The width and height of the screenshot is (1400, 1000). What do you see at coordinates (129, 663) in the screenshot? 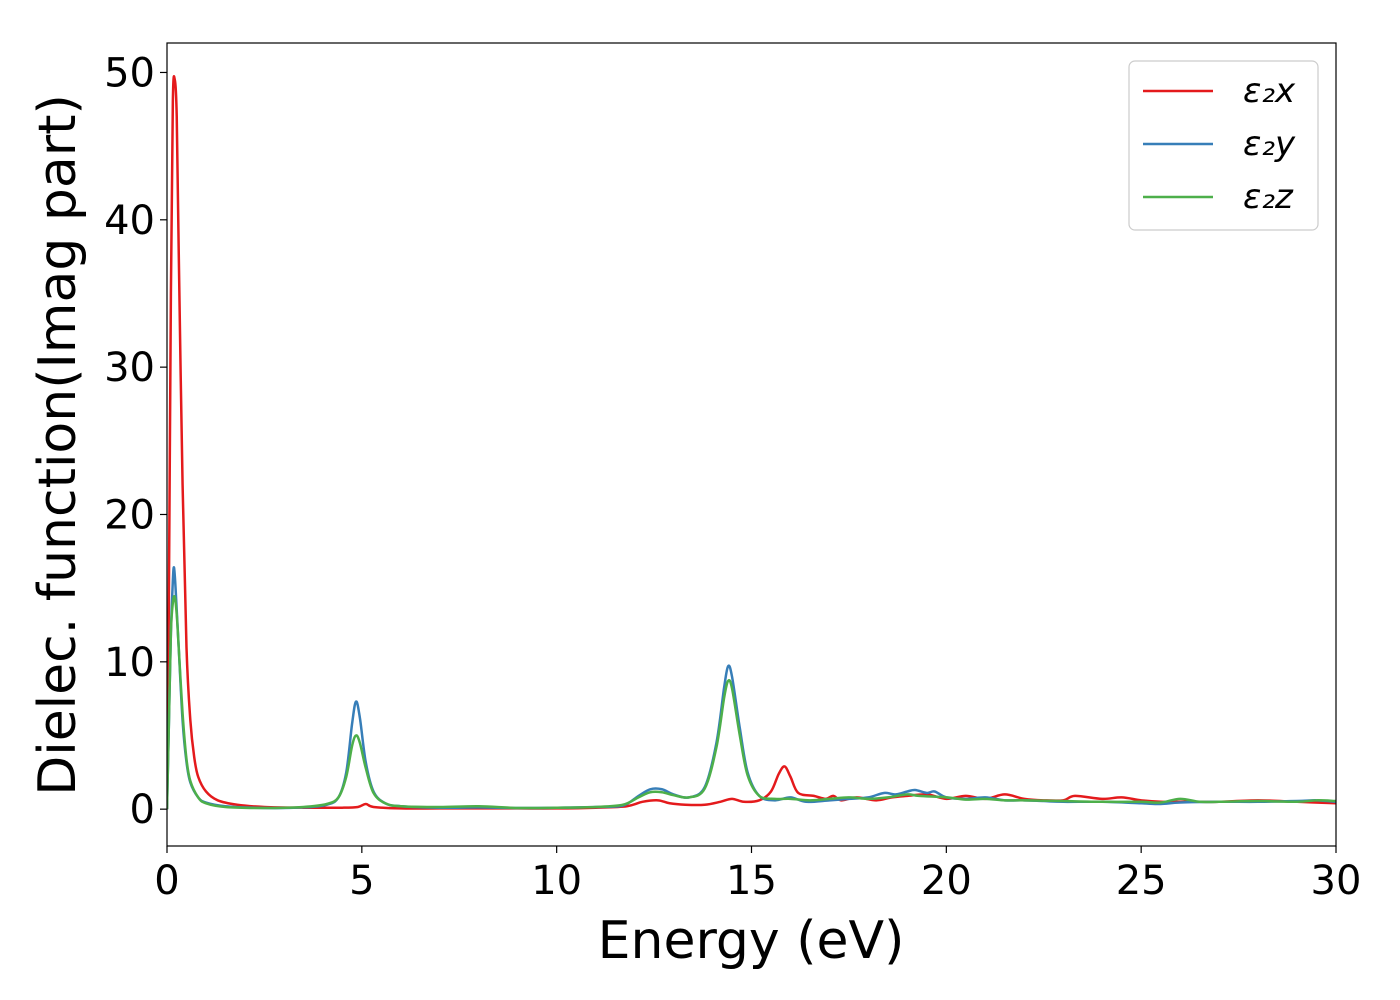
I see `y-tick-label: 10` at bounding box center [129, 663].